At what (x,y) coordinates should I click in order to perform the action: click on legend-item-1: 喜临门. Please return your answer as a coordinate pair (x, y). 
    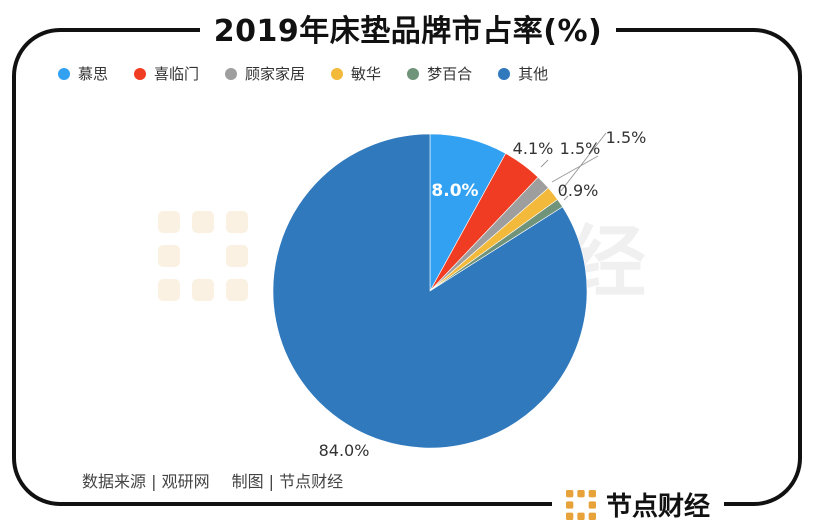
    Looking at the image, I should click on (166, 73).